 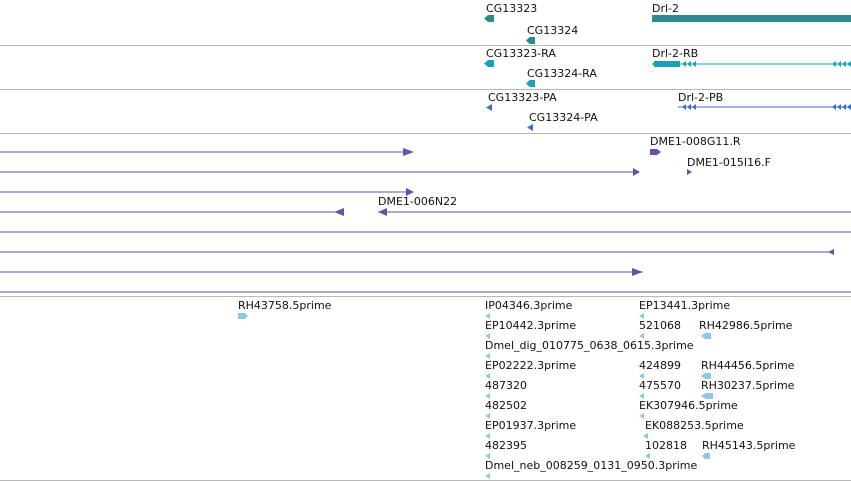 I want to click on protein-glyph-drl-2-pb, so click(x=763, y=107).